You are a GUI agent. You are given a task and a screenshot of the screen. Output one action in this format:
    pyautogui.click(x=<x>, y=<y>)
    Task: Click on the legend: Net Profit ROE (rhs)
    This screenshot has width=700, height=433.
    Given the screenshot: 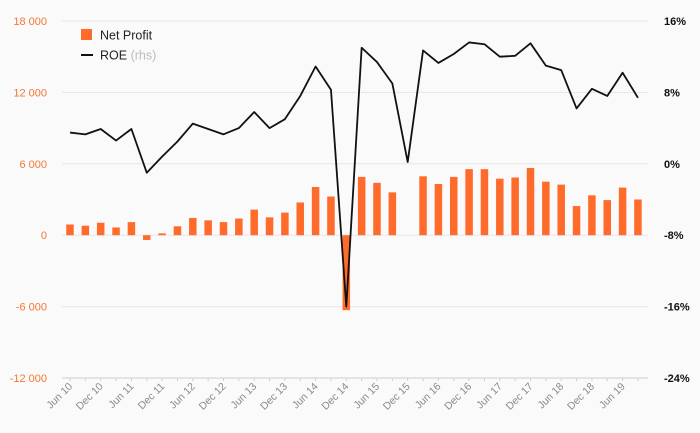 What is the action you would take?
    pyautogui.click(x=118, y=46)
    